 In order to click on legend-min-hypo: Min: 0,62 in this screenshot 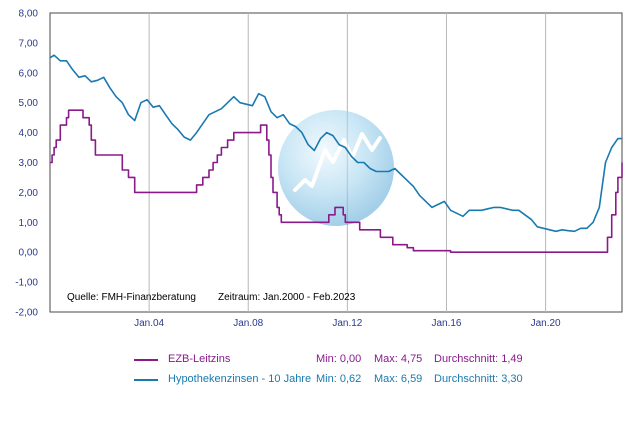, I will do `click(339, 379)`.